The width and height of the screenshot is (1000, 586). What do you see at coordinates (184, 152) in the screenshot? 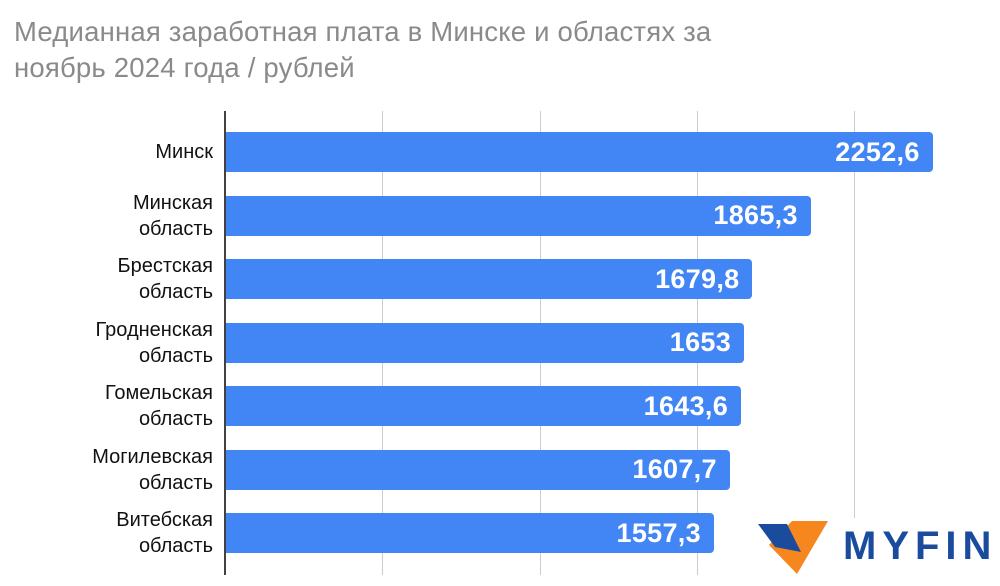
I see `category-label-line: Минск` at bounding box center [184, 152].